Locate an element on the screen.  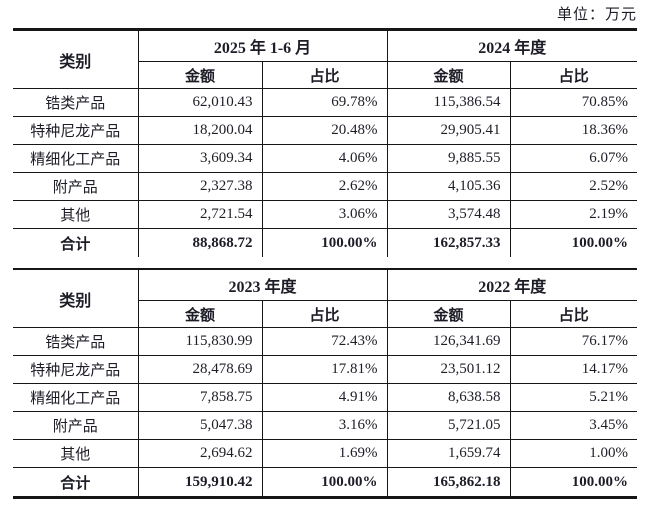
table-row: 特种尼龙产品 18,200.04 20.48% 29,905.41 18.36% is located at coordinates (325, 130).